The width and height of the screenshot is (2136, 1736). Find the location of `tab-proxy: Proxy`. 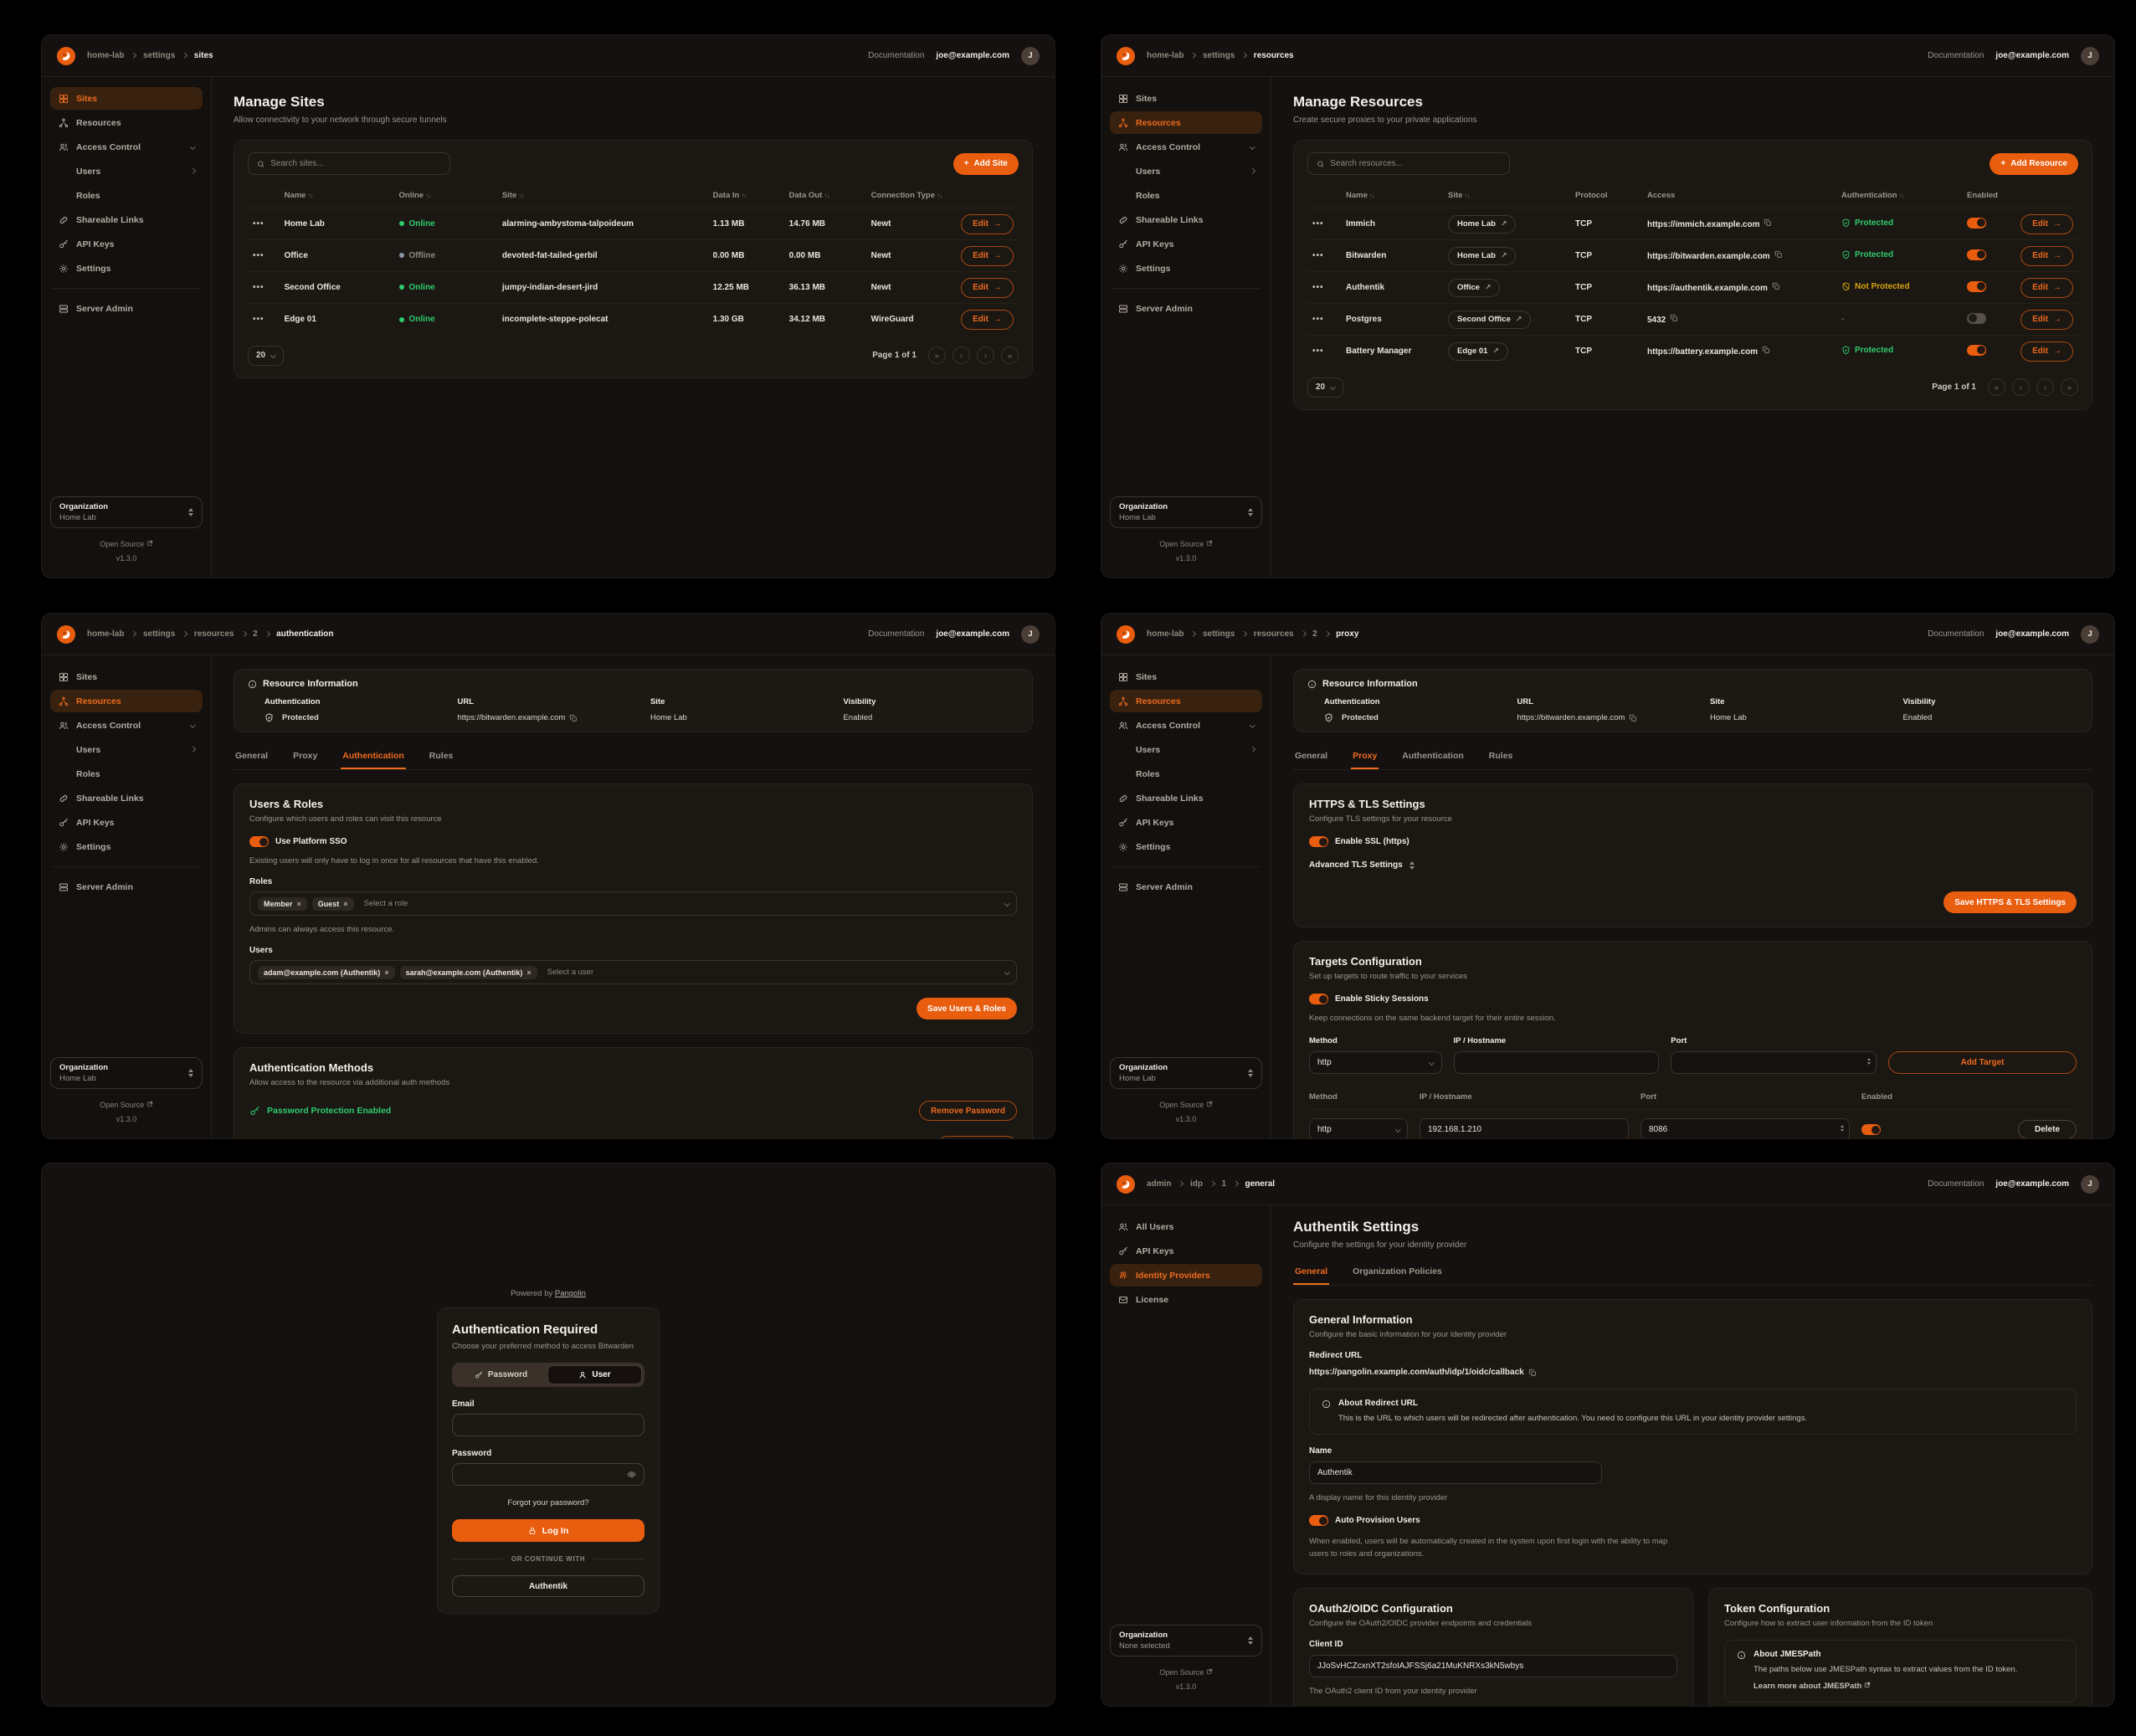

tab-proxy: Proxy is located at coordinates (306, 756).